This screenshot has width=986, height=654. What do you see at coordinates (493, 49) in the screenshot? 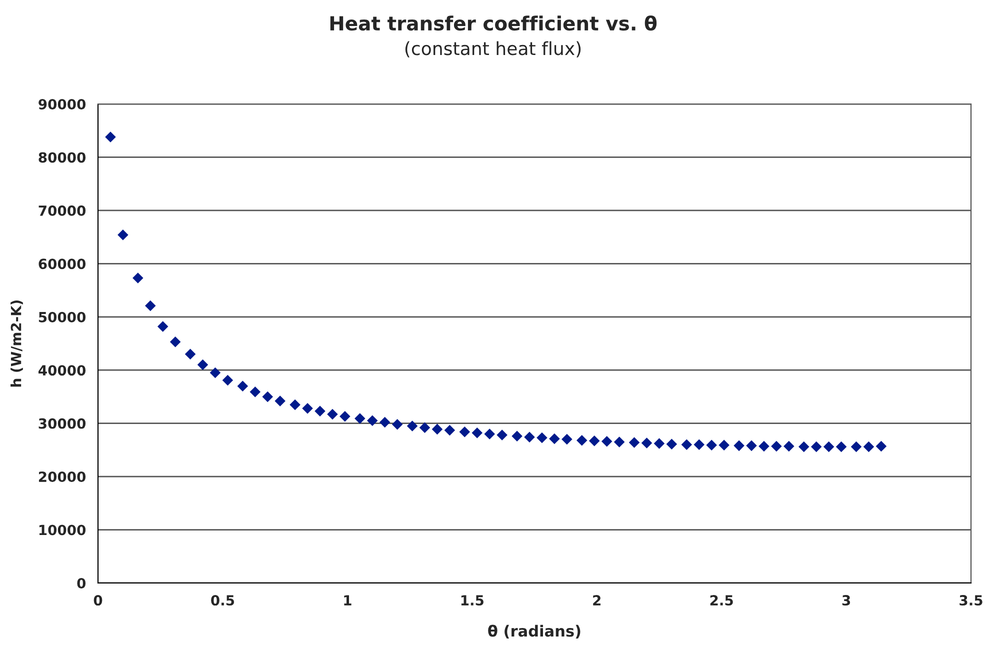
I see `chart-subtitle: (constant heat flux)` at bounding box center [493, 49].